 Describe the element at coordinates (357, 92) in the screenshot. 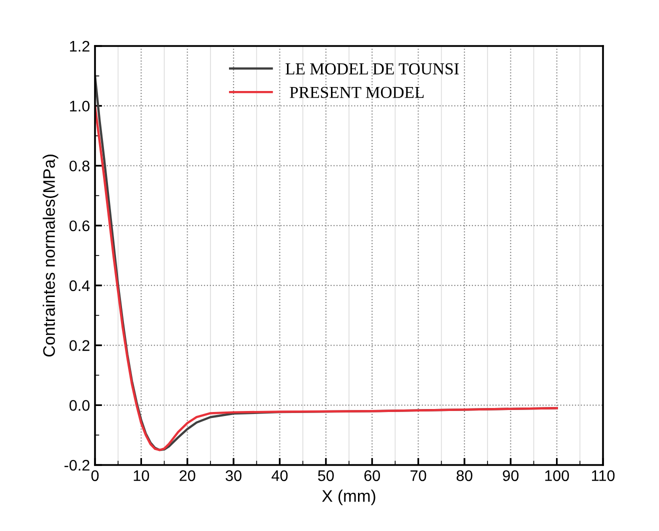

I see `legend-label: PRESENT MODEL` at that location.